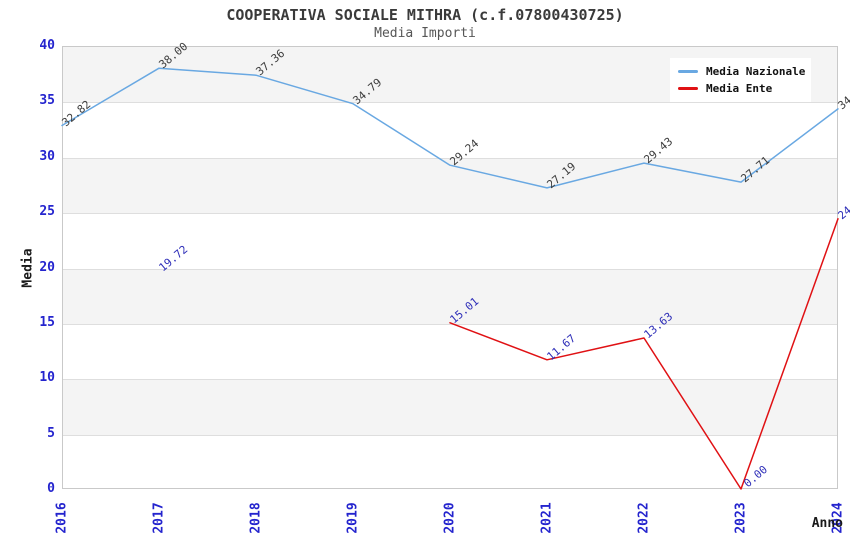 This screenshot has width=850, height=550. Describe the element at coordinates (47, 212) in the screenshot. I see `y-tick-label: 25` at that location.